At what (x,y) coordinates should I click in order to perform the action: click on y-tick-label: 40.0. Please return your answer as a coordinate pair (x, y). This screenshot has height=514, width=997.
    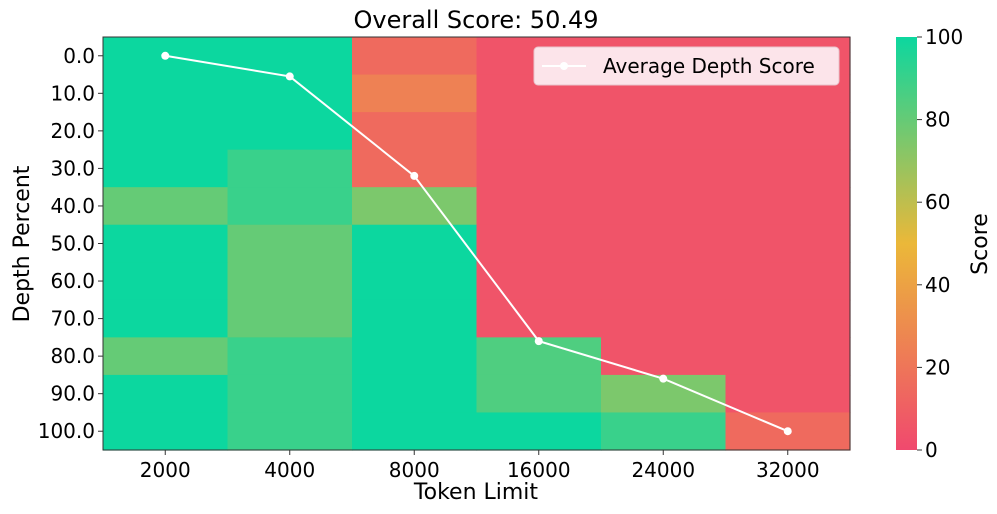
    Looking at the image, I should click on (72, 206).